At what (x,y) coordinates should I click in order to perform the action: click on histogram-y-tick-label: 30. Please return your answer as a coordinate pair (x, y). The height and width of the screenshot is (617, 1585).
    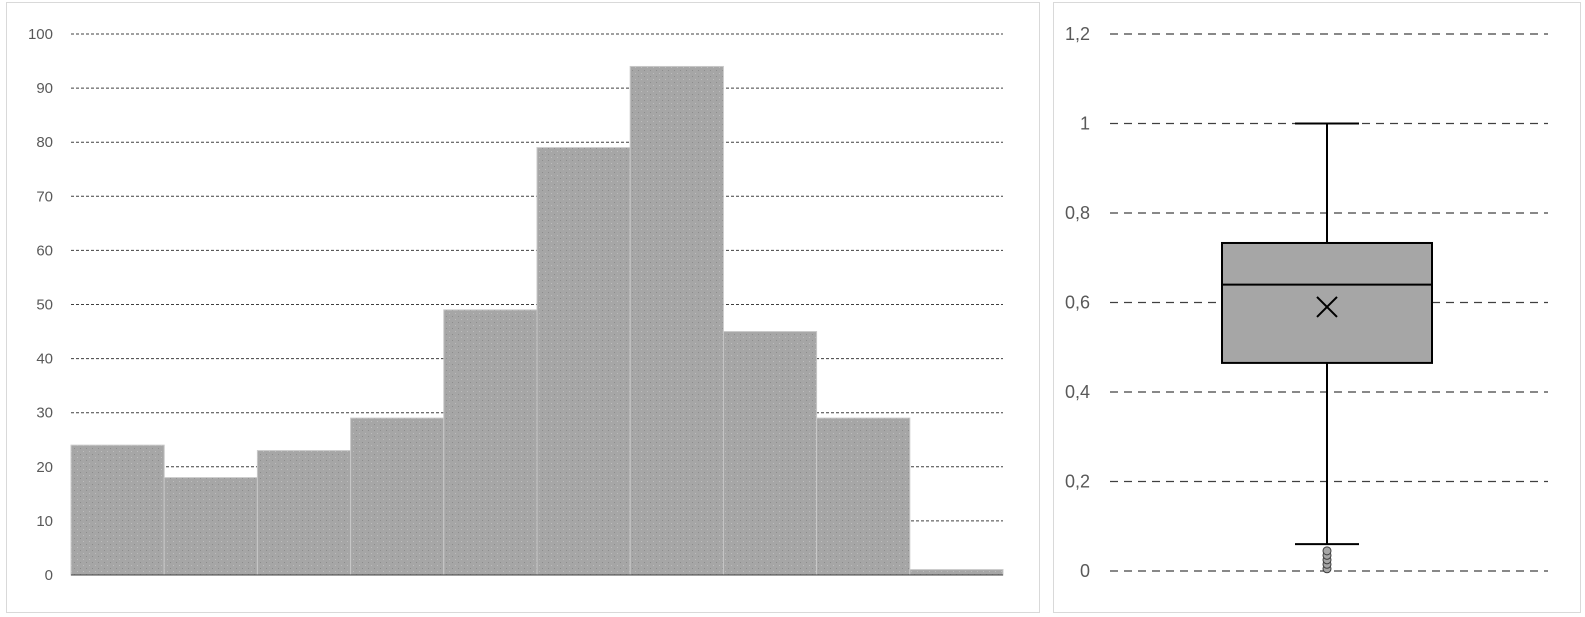
    Looking at the image, I should click on (44, 413).